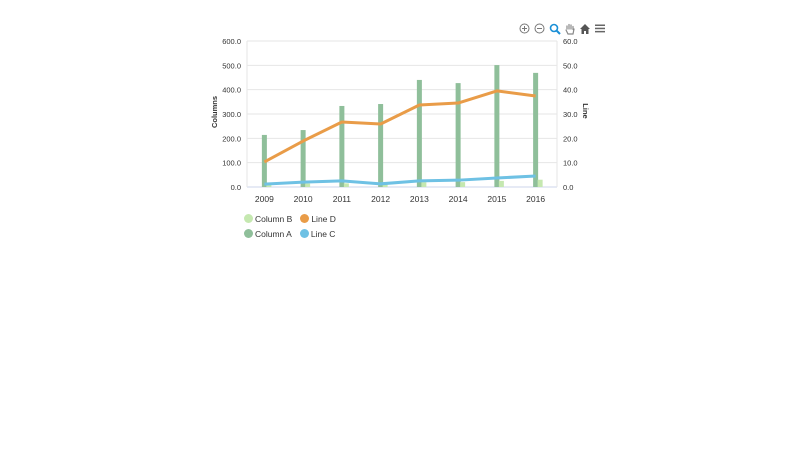 The image size is (800, 450). I want to click on y-right-tick-label: 0.0, so click(568, 187).